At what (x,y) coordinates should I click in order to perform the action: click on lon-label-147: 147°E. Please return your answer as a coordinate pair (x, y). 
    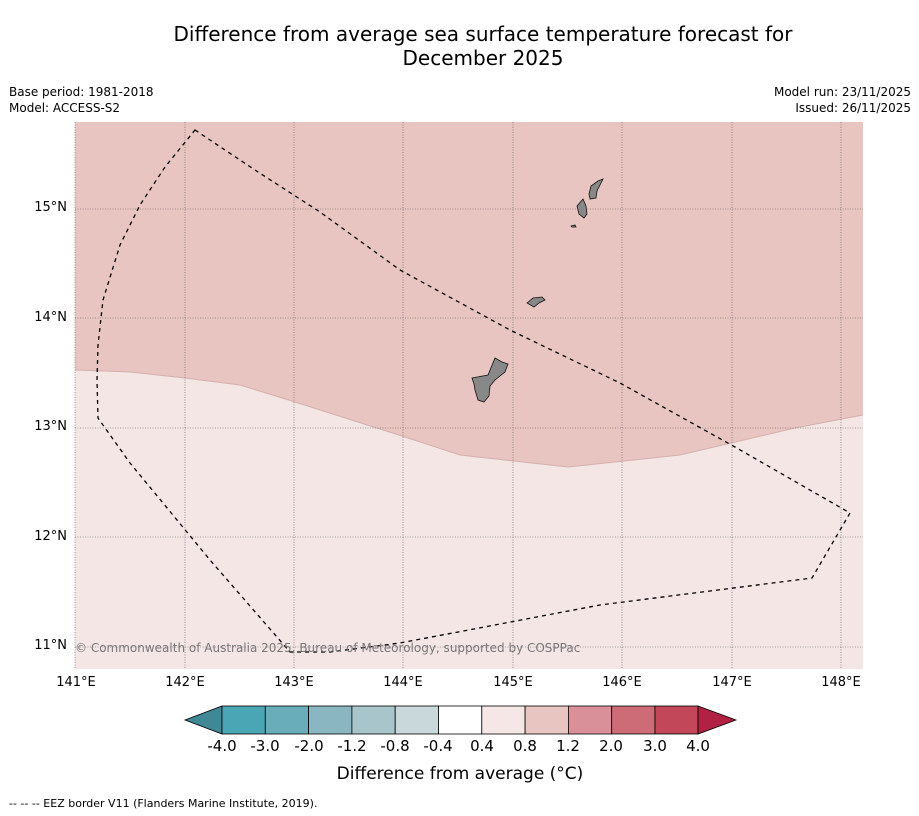
    Looking at the image, I should click on (732, 682).